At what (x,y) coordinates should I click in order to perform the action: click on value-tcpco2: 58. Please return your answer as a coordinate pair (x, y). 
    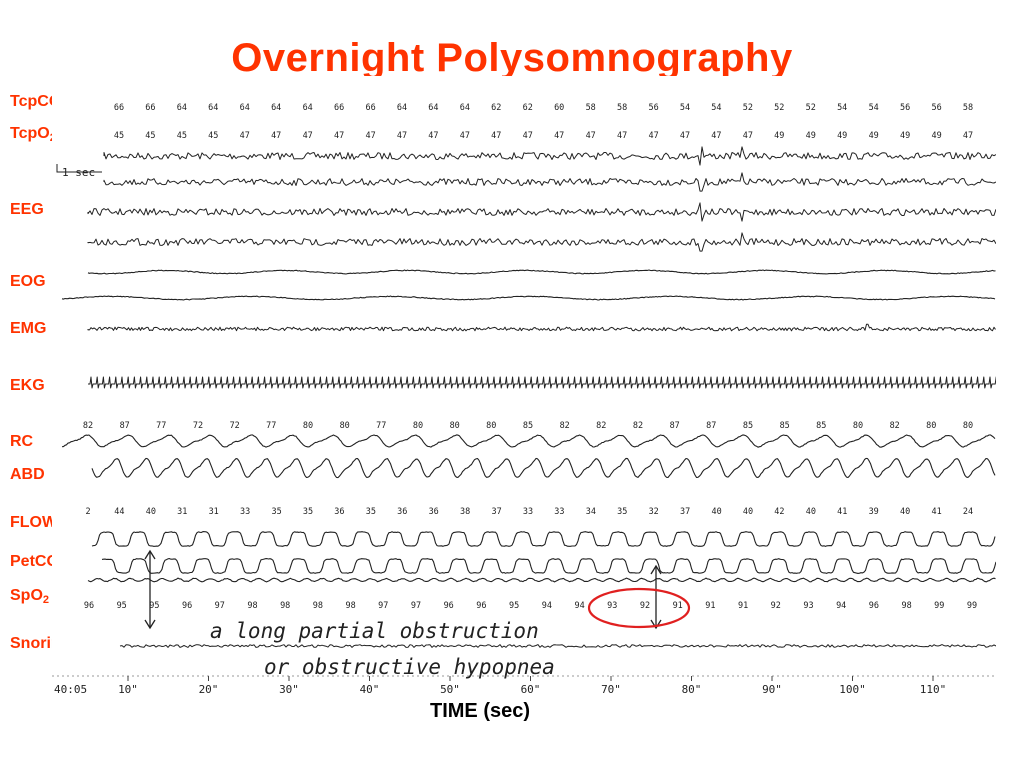
    Looking at the image, I should click on (591, 108).